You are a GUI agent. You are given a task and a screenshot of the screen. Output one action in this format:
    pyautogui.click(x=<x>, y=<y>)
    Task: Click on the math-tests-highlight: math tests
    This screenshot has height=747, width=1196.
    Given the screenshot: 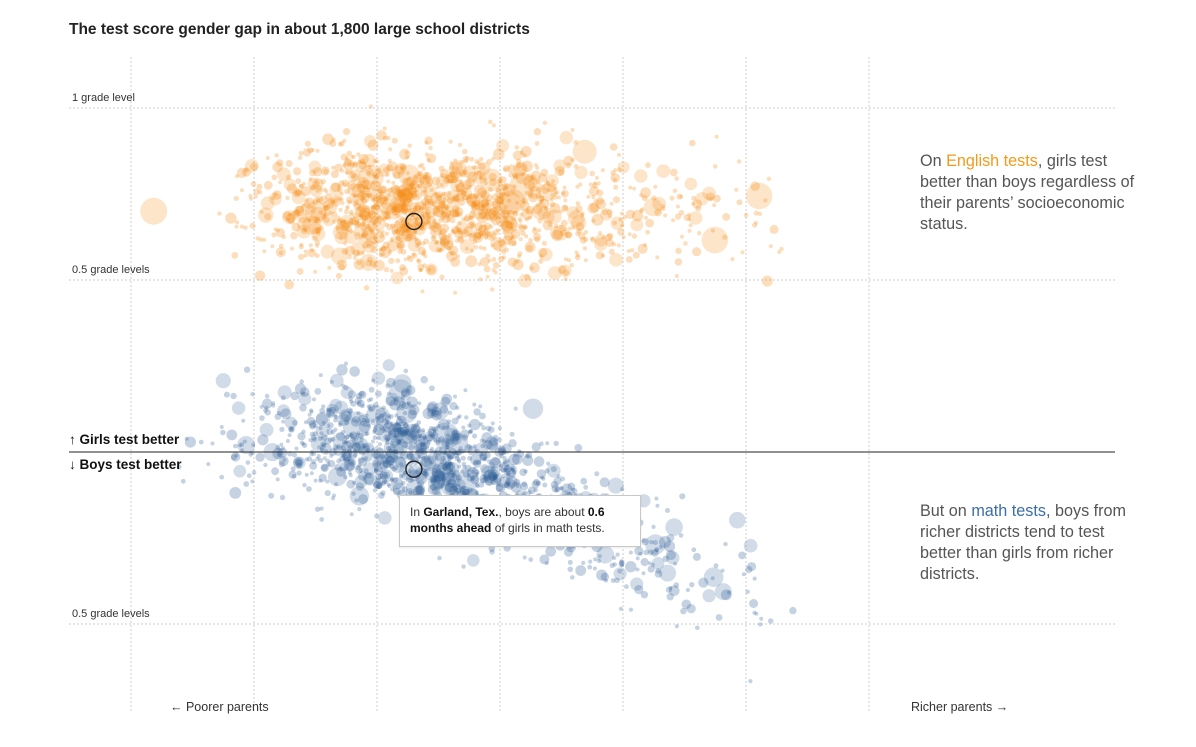 What is the action you would take?
    pyautogui.click(x=1008, y=511)
    